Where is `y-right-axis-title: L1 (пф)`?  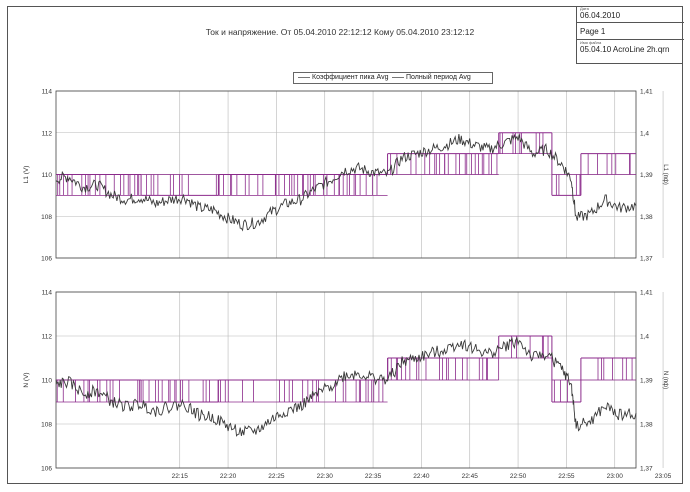 y-right-axis-title: L1 (пф) is located at coordinates (665, 174).